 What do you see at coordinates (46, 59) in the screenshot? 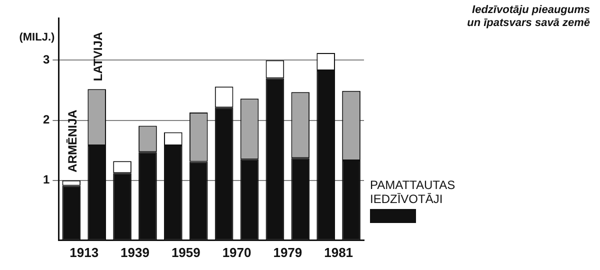
I see `y-tick-label: 3` at bounding box center [46, 59].